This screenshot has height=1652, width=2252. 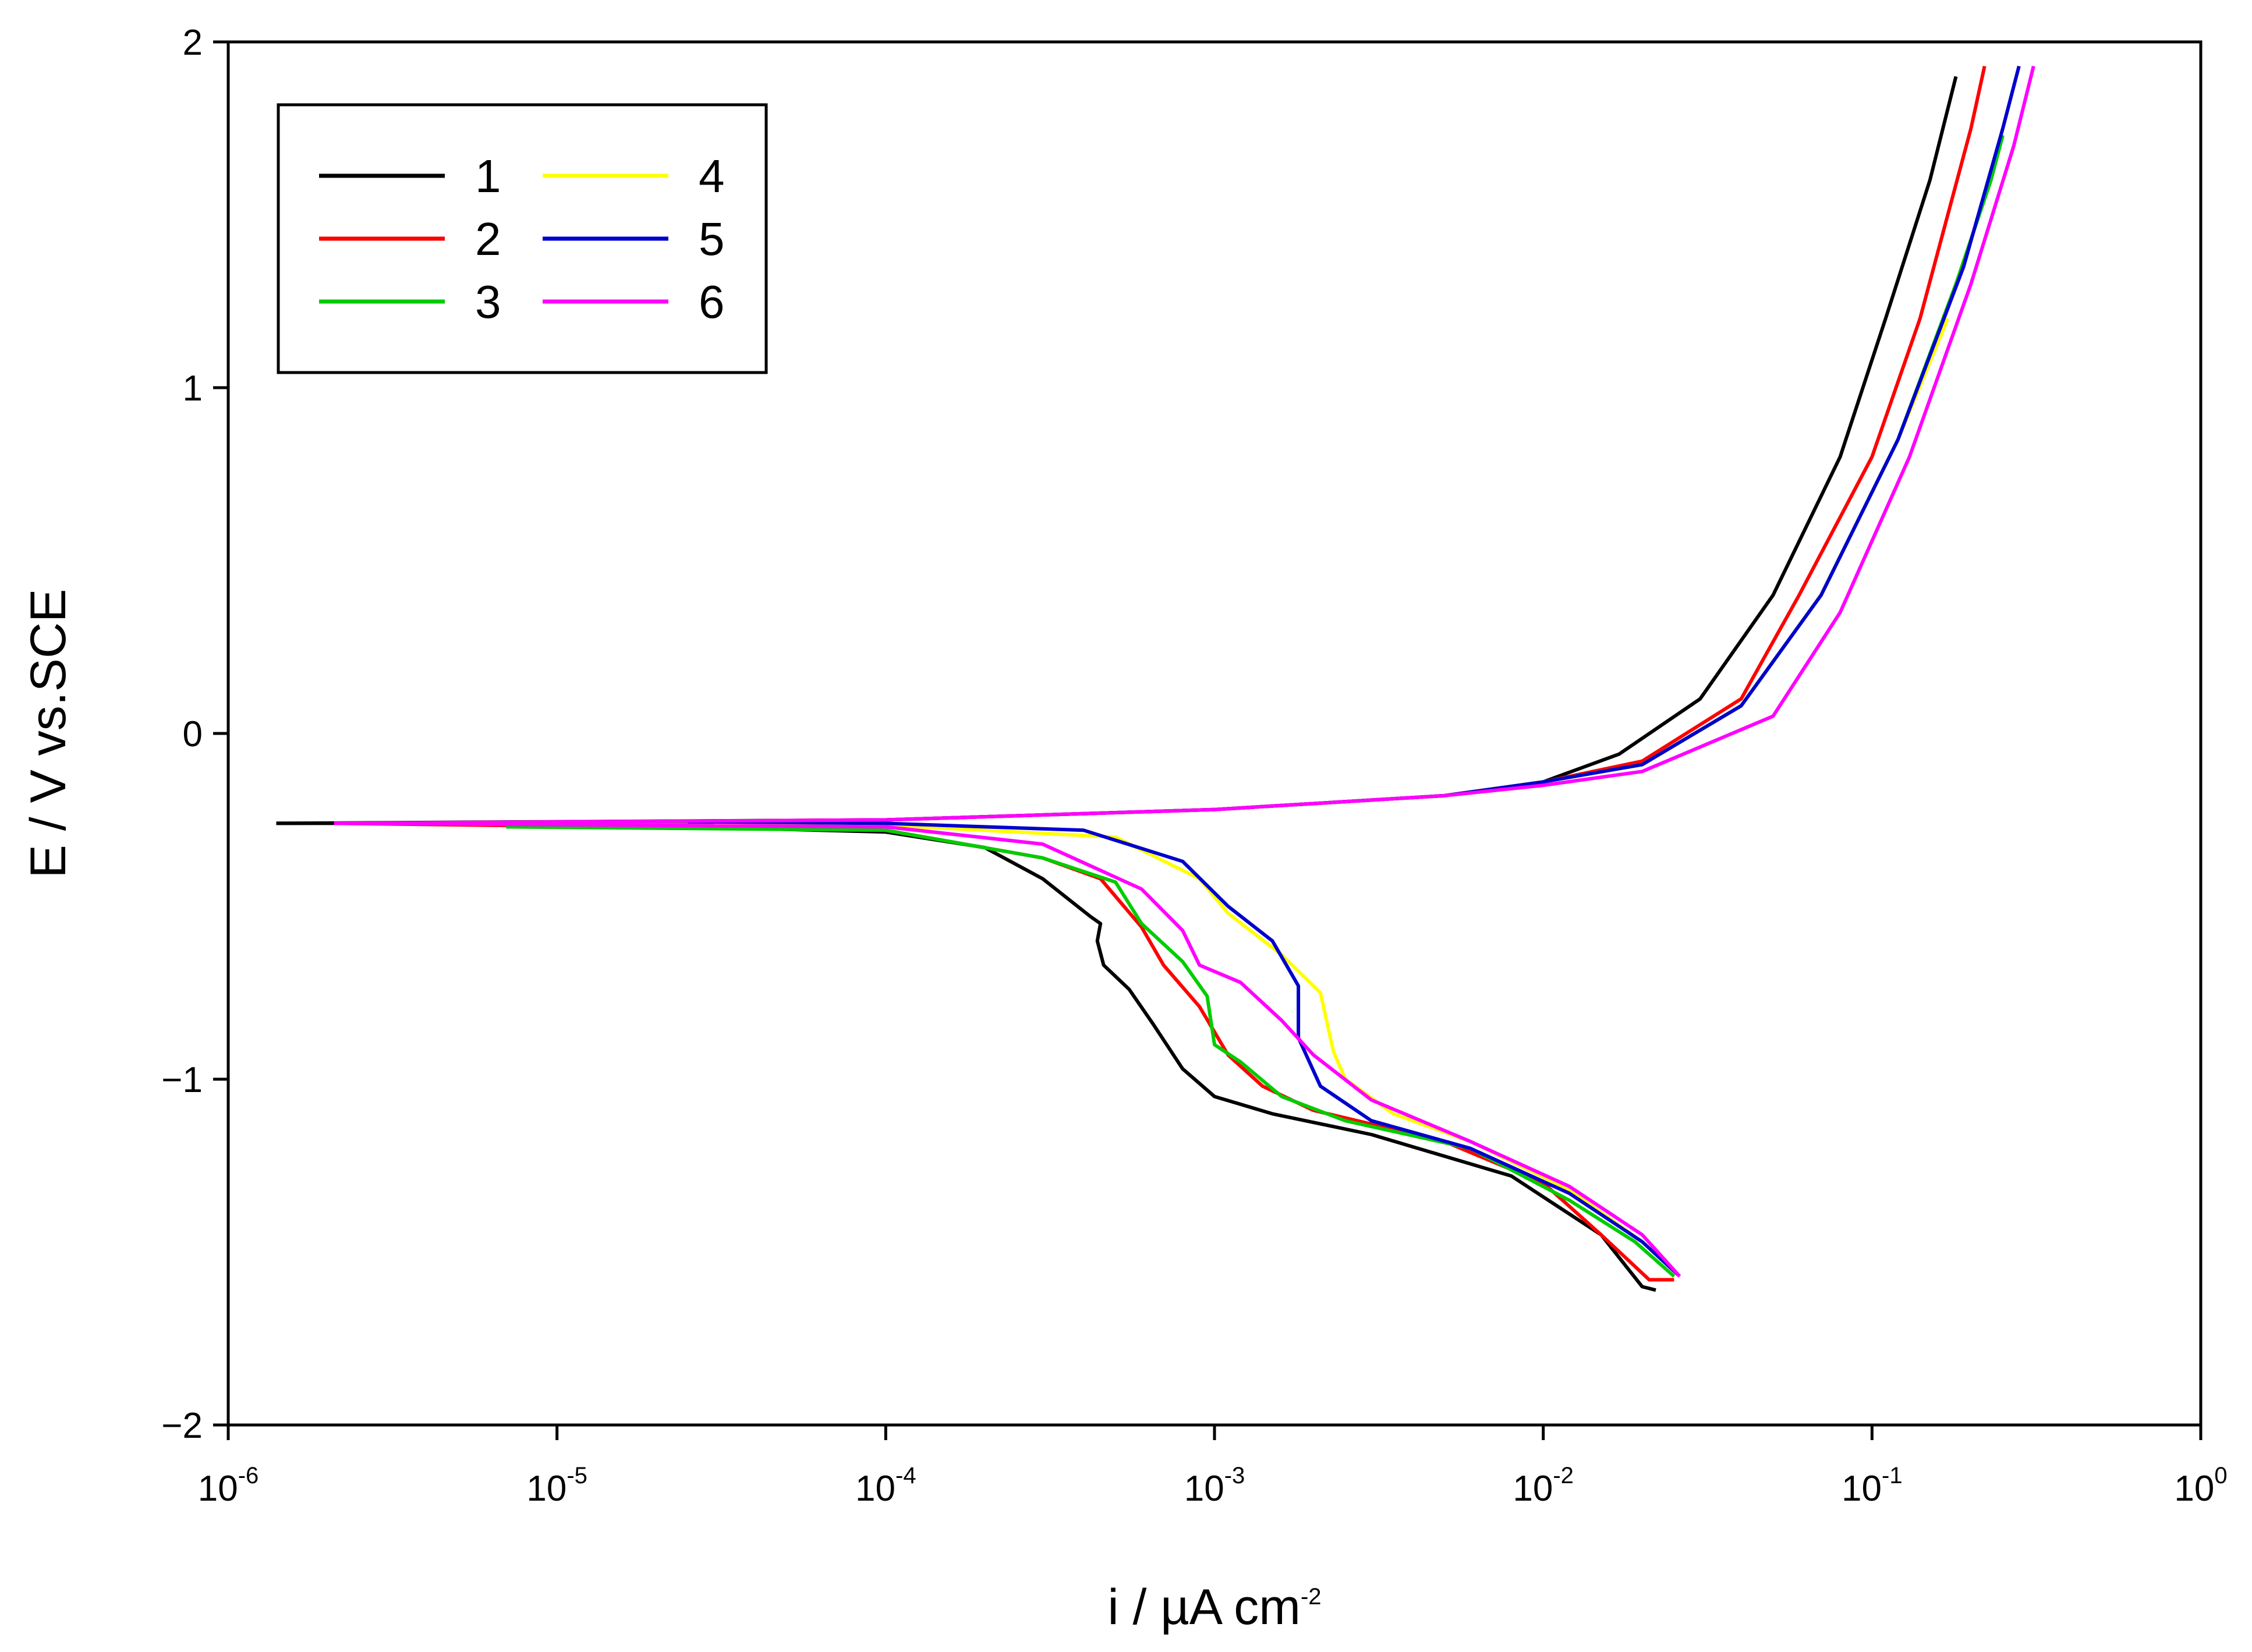 I want to click on x-tick-label: 10⁻³, so click(x=1215, y=1486).